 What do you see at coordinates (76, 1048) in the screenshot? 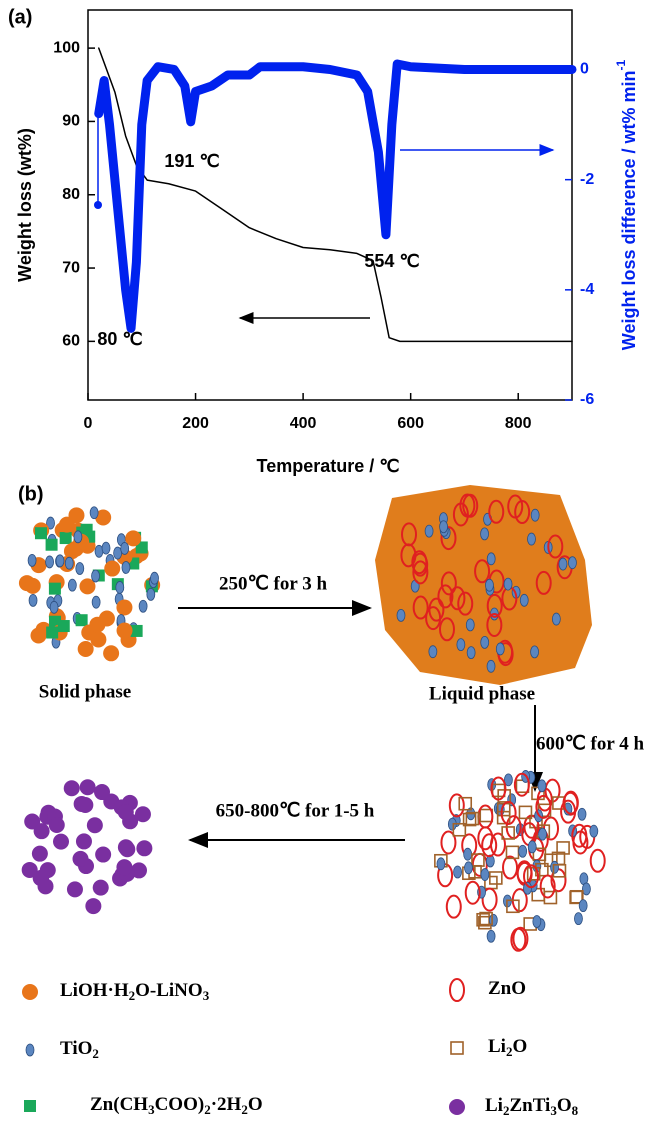
I see `legend-text: TiO` at bounding box center [76, 1048].